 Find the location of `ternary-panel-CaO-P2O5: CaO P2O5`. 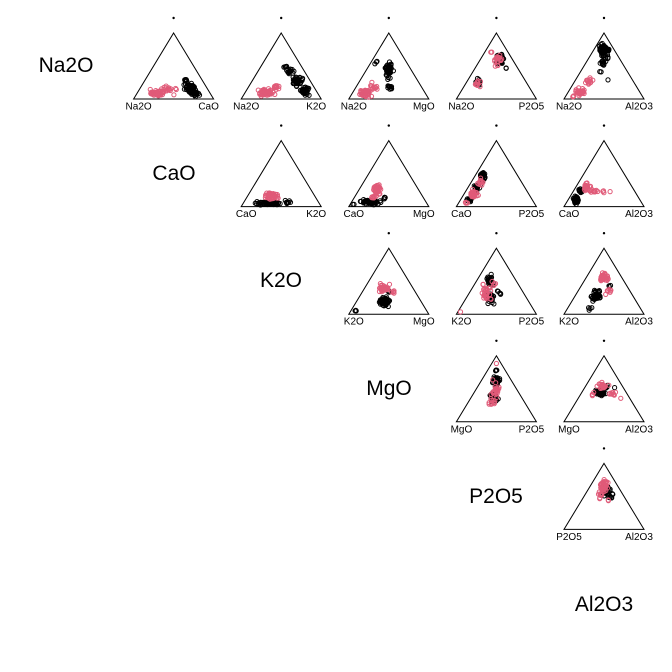

ternary-panel-CaO-P2O5: CaO P2O5 is located at coordinates (498, 172).